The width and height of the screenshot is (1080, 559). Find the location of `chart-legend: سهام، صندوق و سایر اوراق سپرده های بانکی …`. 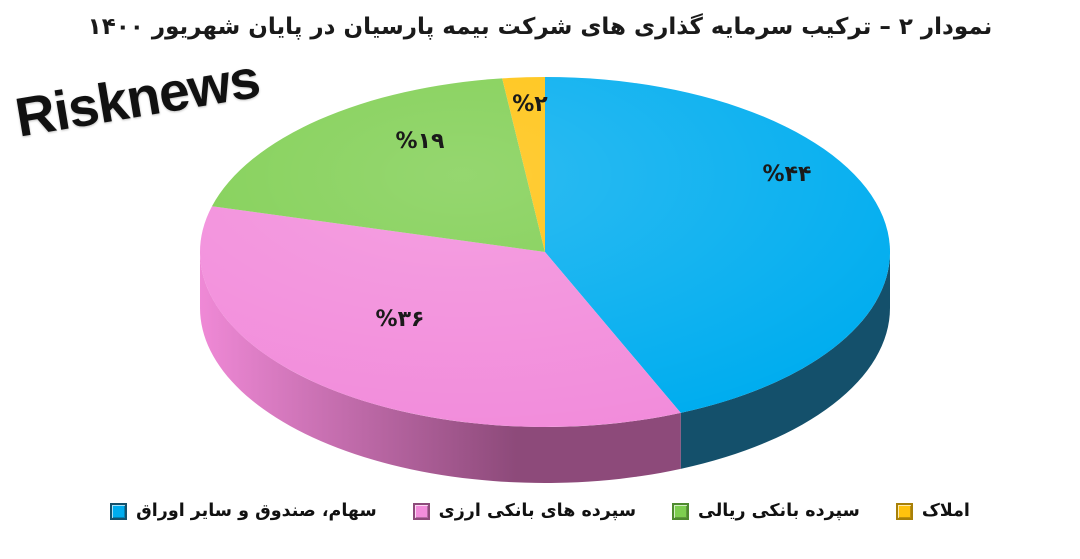

chart-legend: سهام، صندوق و سایر اوراق سپرده های بانکی … is located at coordinates (540, 511).